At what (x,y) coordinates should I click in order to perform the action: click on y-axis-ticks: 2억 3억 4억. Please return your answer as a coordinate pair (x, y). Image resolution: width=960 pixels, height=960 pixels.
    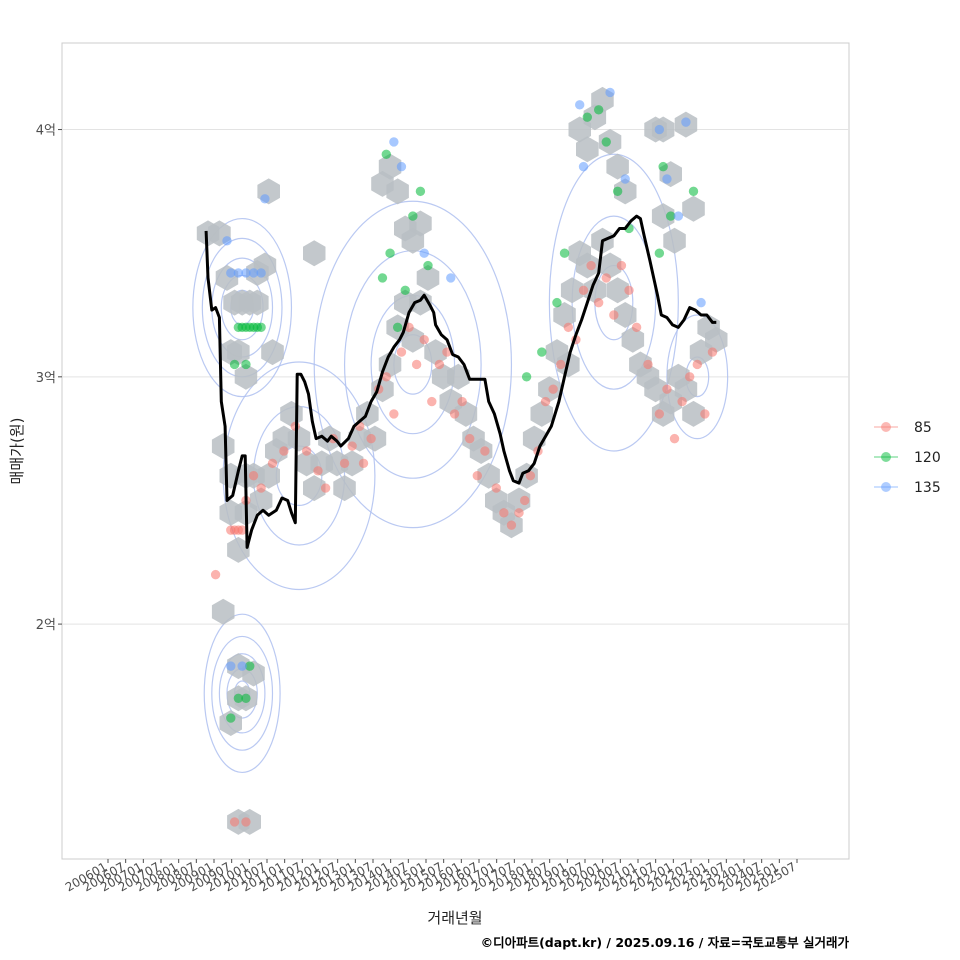
    Looking at the image, I should click on (49, 378).